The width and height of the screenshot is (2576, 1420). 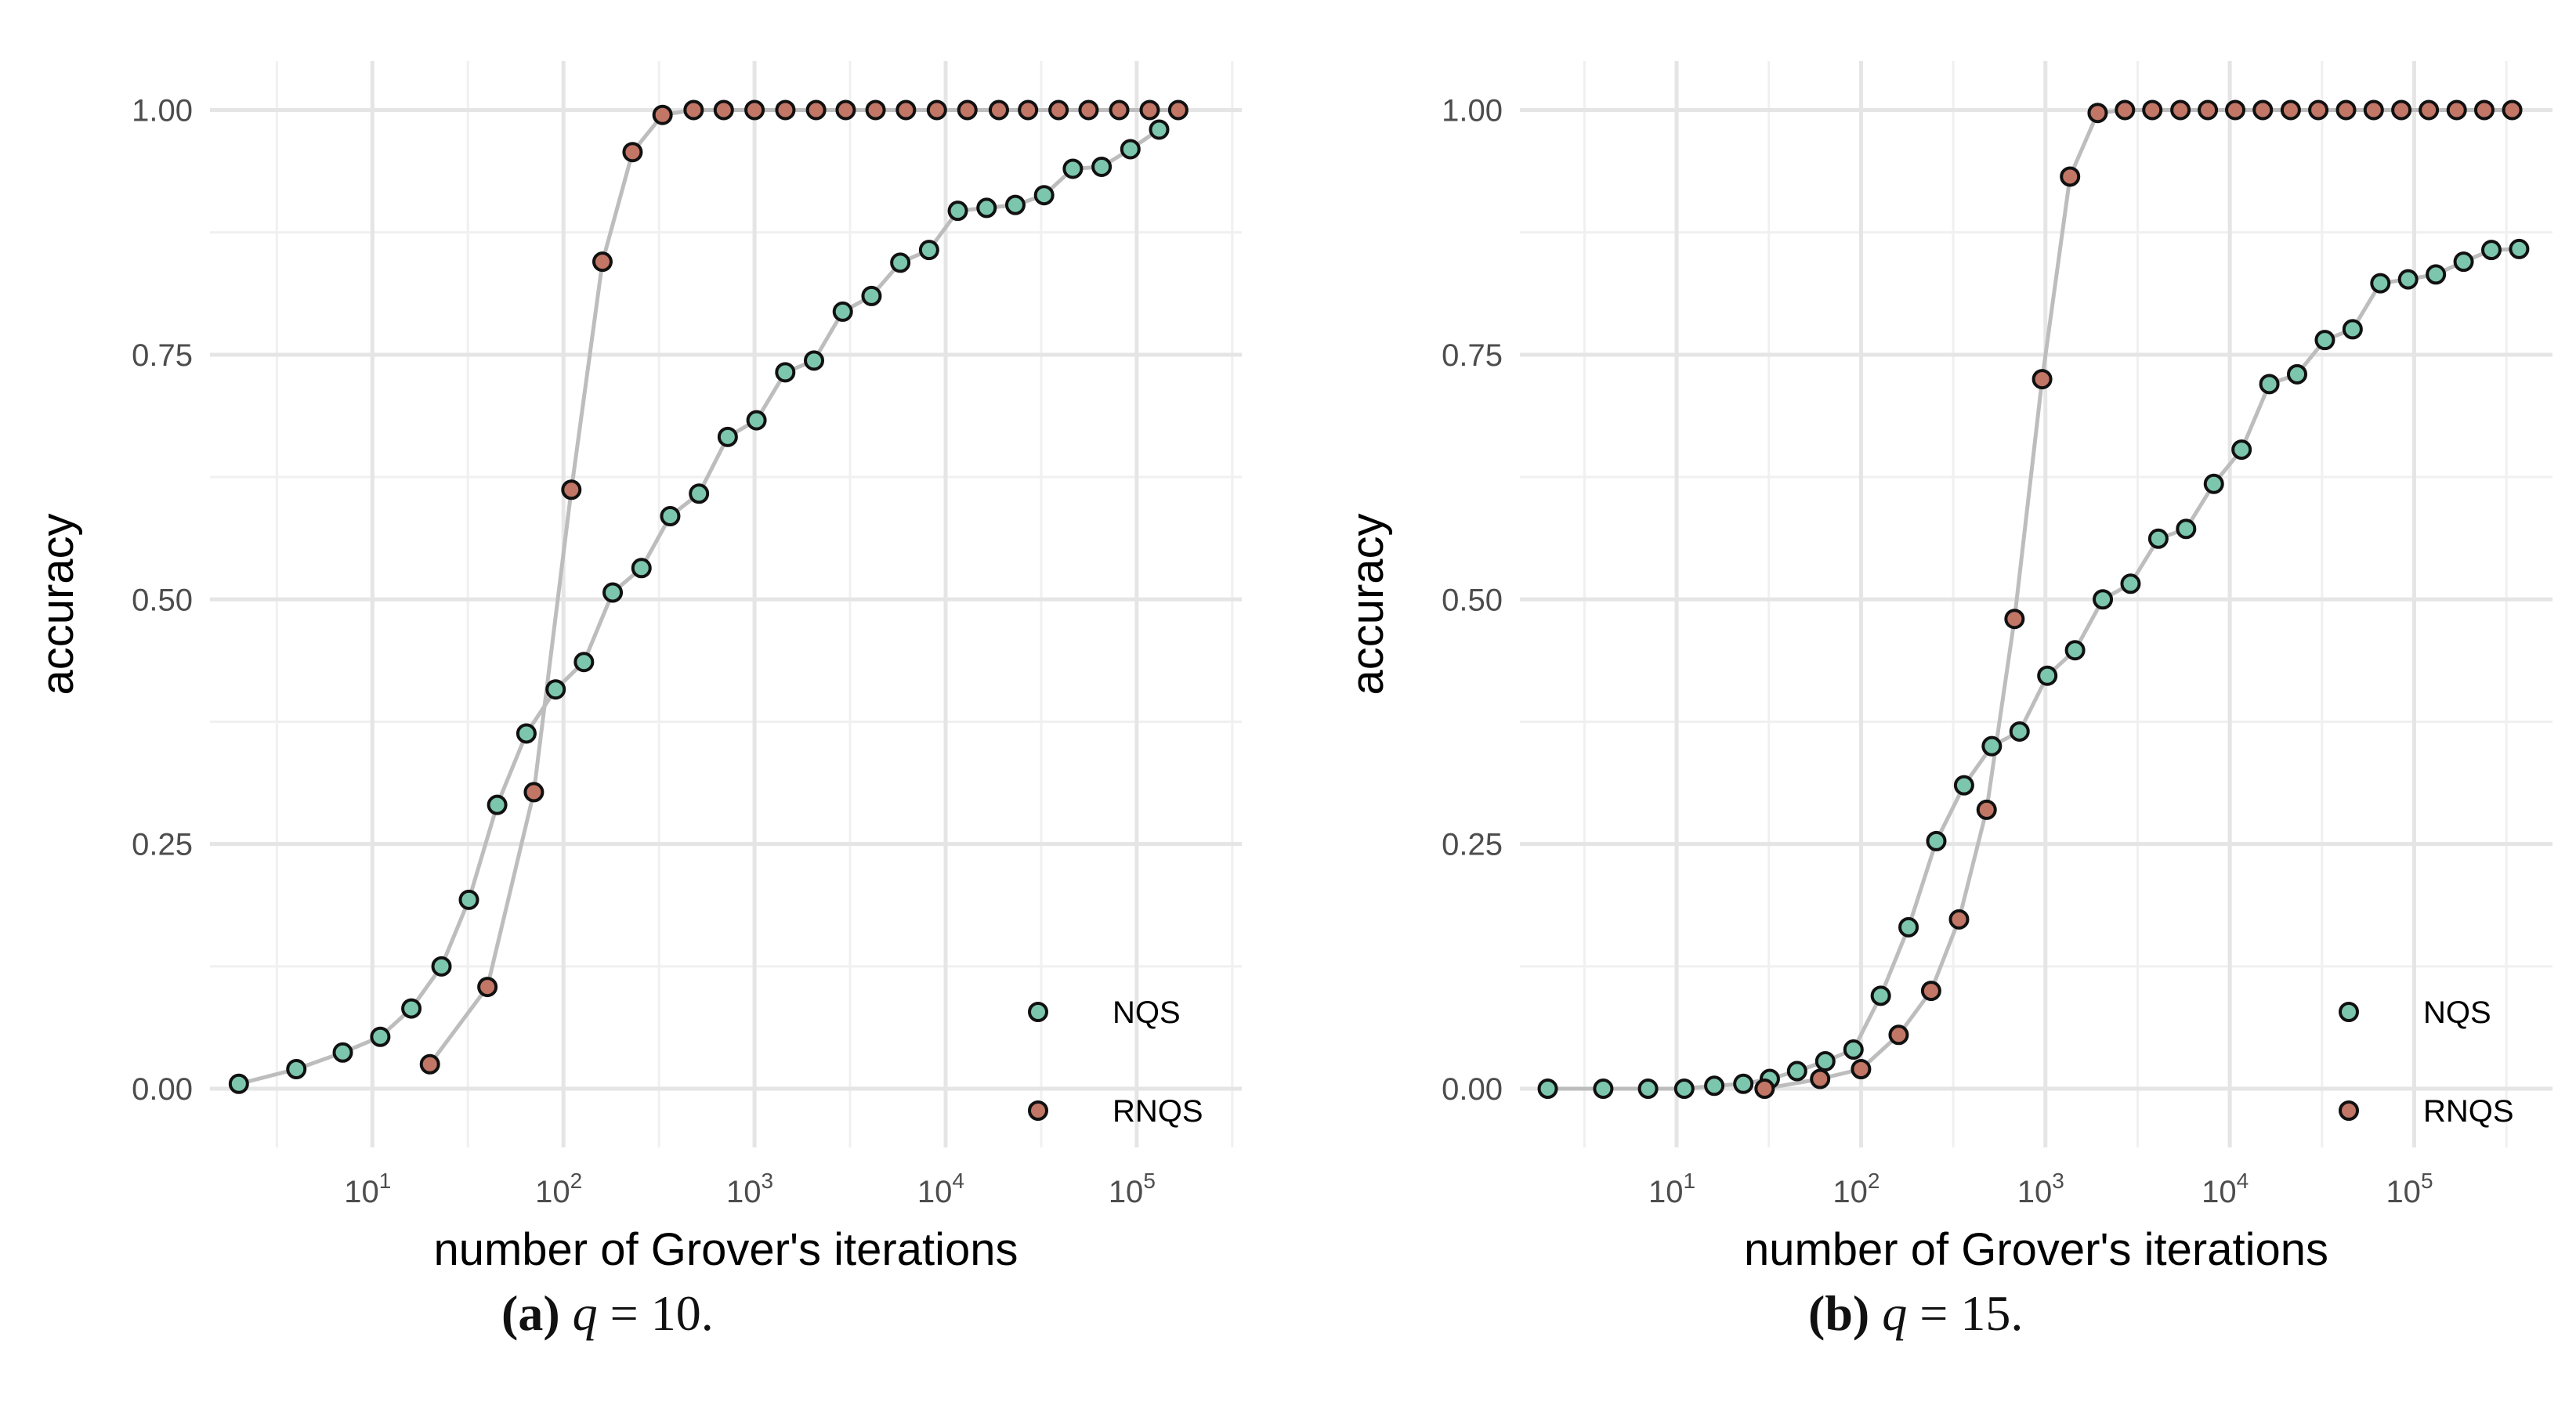 I want to click on caption-a-eq: = 10., so click(x=655, y=1313).